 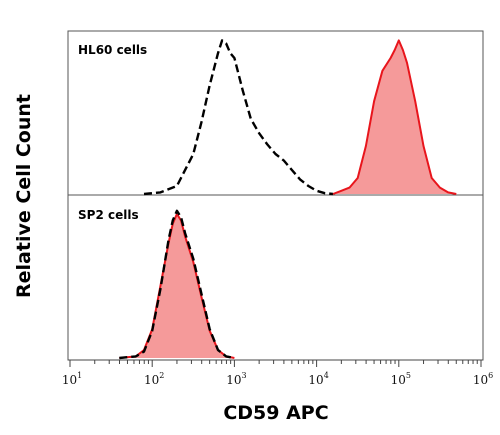 I want to click on x-tick-label: 10³, so click(x=236, y=379).